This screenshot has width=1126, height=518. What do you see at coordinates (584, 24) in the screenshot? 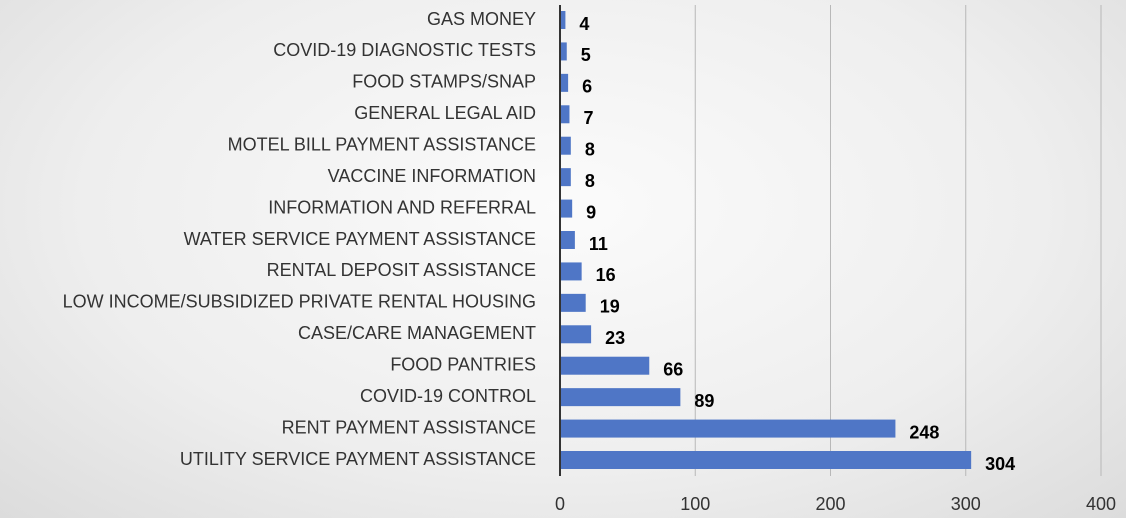
I see `data-label: 4` at bounding box center [584, 24].